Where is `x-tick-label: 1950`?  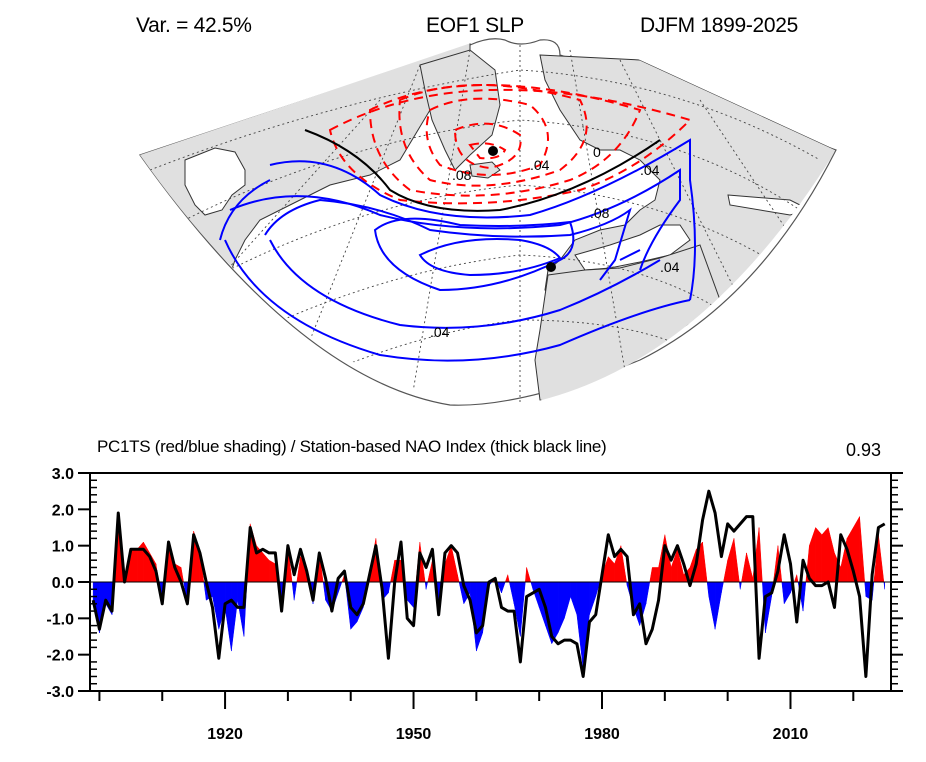 x-tick-label: 1950 is located at coordinates (414, 734).